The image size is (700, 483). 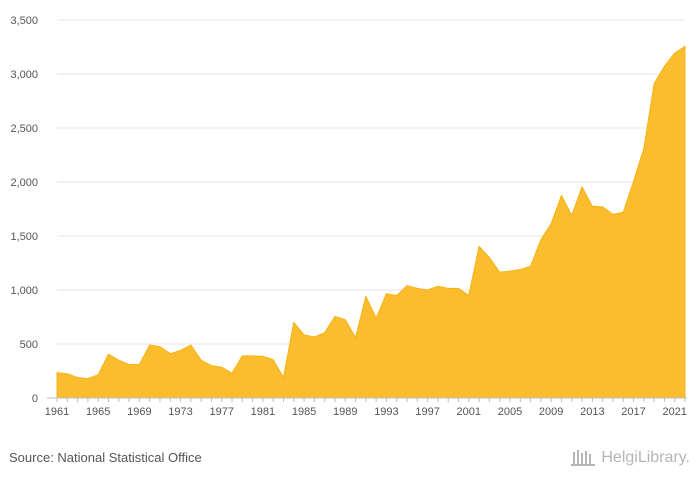 What do you see at coordinates (510, 412) in the screenshot?
I see `x-tick-label: 2005` at bounding box center [510, 412].